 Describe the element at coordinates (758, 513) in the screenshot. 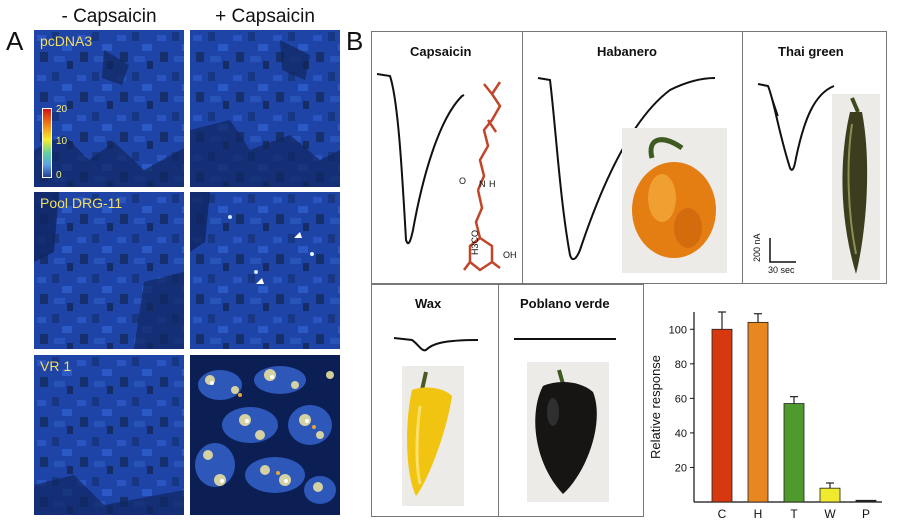

I see `x-tick-label: H` at that location.